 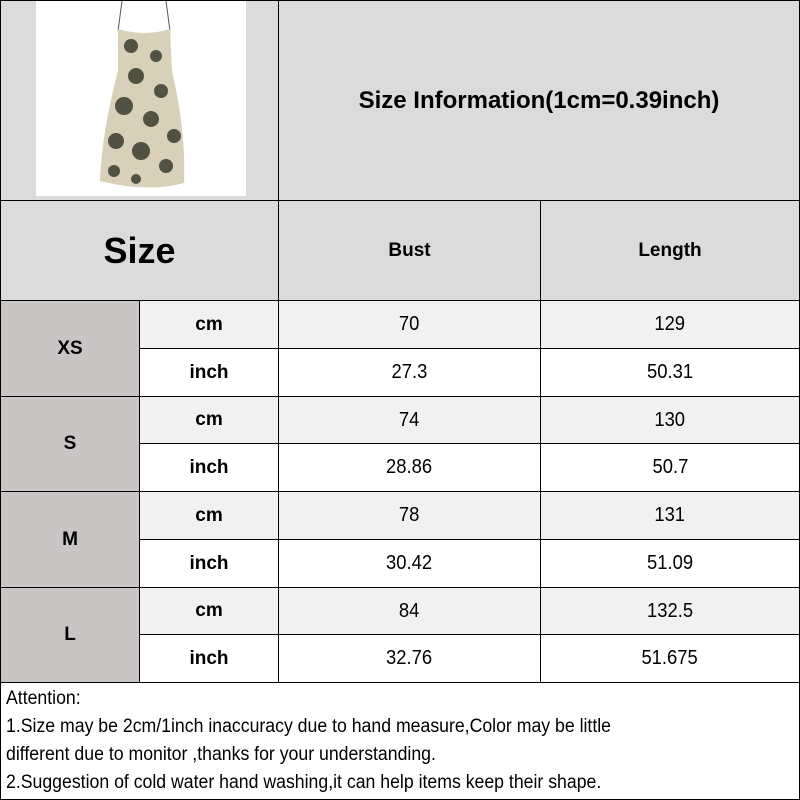 I want to click on bust-header: Bust, so click(x=409, y=250).